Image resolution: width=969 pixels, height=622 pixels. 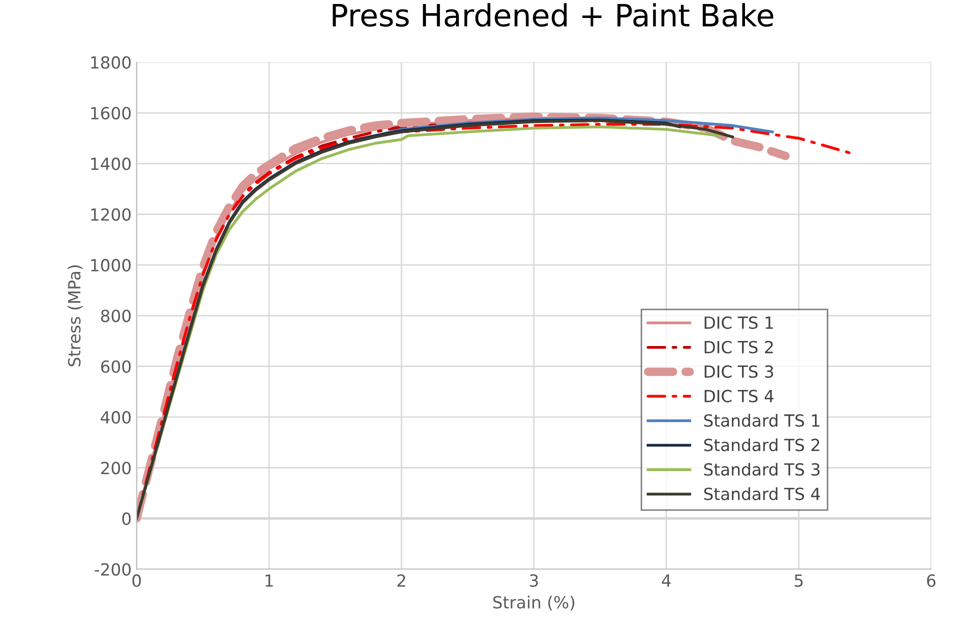 I want to click on y-tick-label: 1200, so click(x=111, y=214).